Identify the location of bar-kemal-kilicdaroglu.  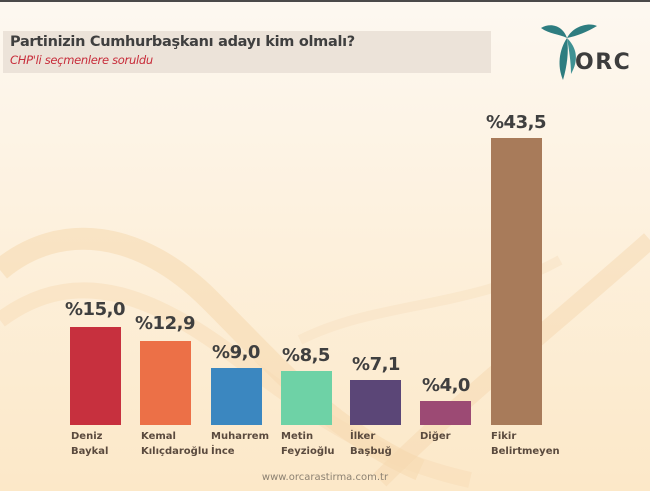
(165, 383).